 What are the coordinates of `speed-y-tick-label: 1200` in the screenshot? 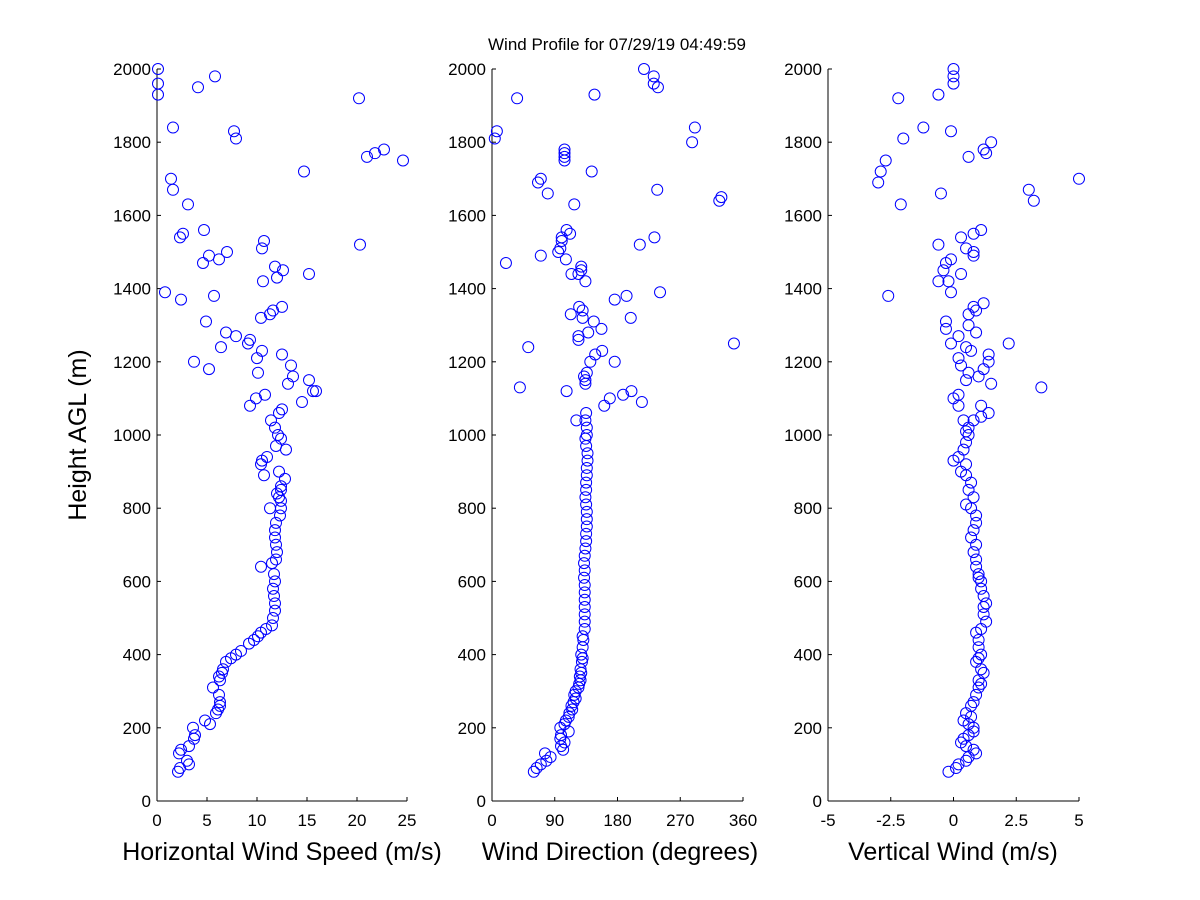 It's located at (132, 362).